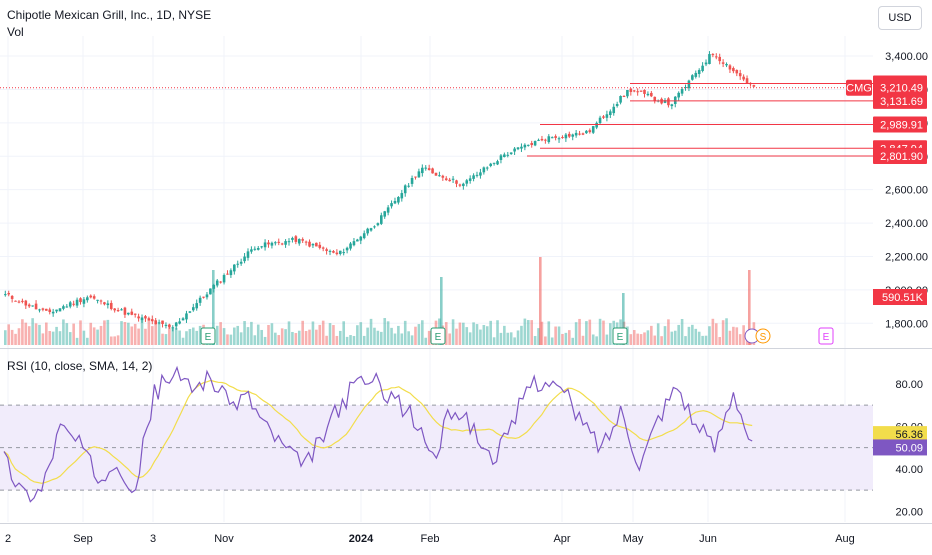 The height and width of the screenshot is (555, 932). Describe the element at coordinates (909, 470) in the screenshot. I see `rsi-tick-label: 40.00` at that location.